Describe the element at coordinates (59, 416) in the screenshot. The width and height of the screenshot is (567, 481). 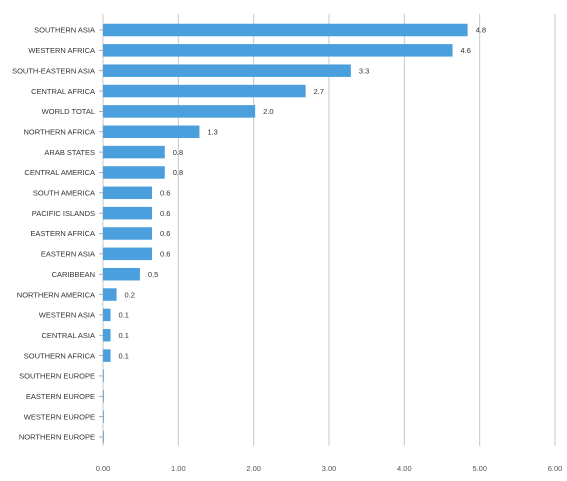
I see `category-label: WESTERN EUROPE` at that location.